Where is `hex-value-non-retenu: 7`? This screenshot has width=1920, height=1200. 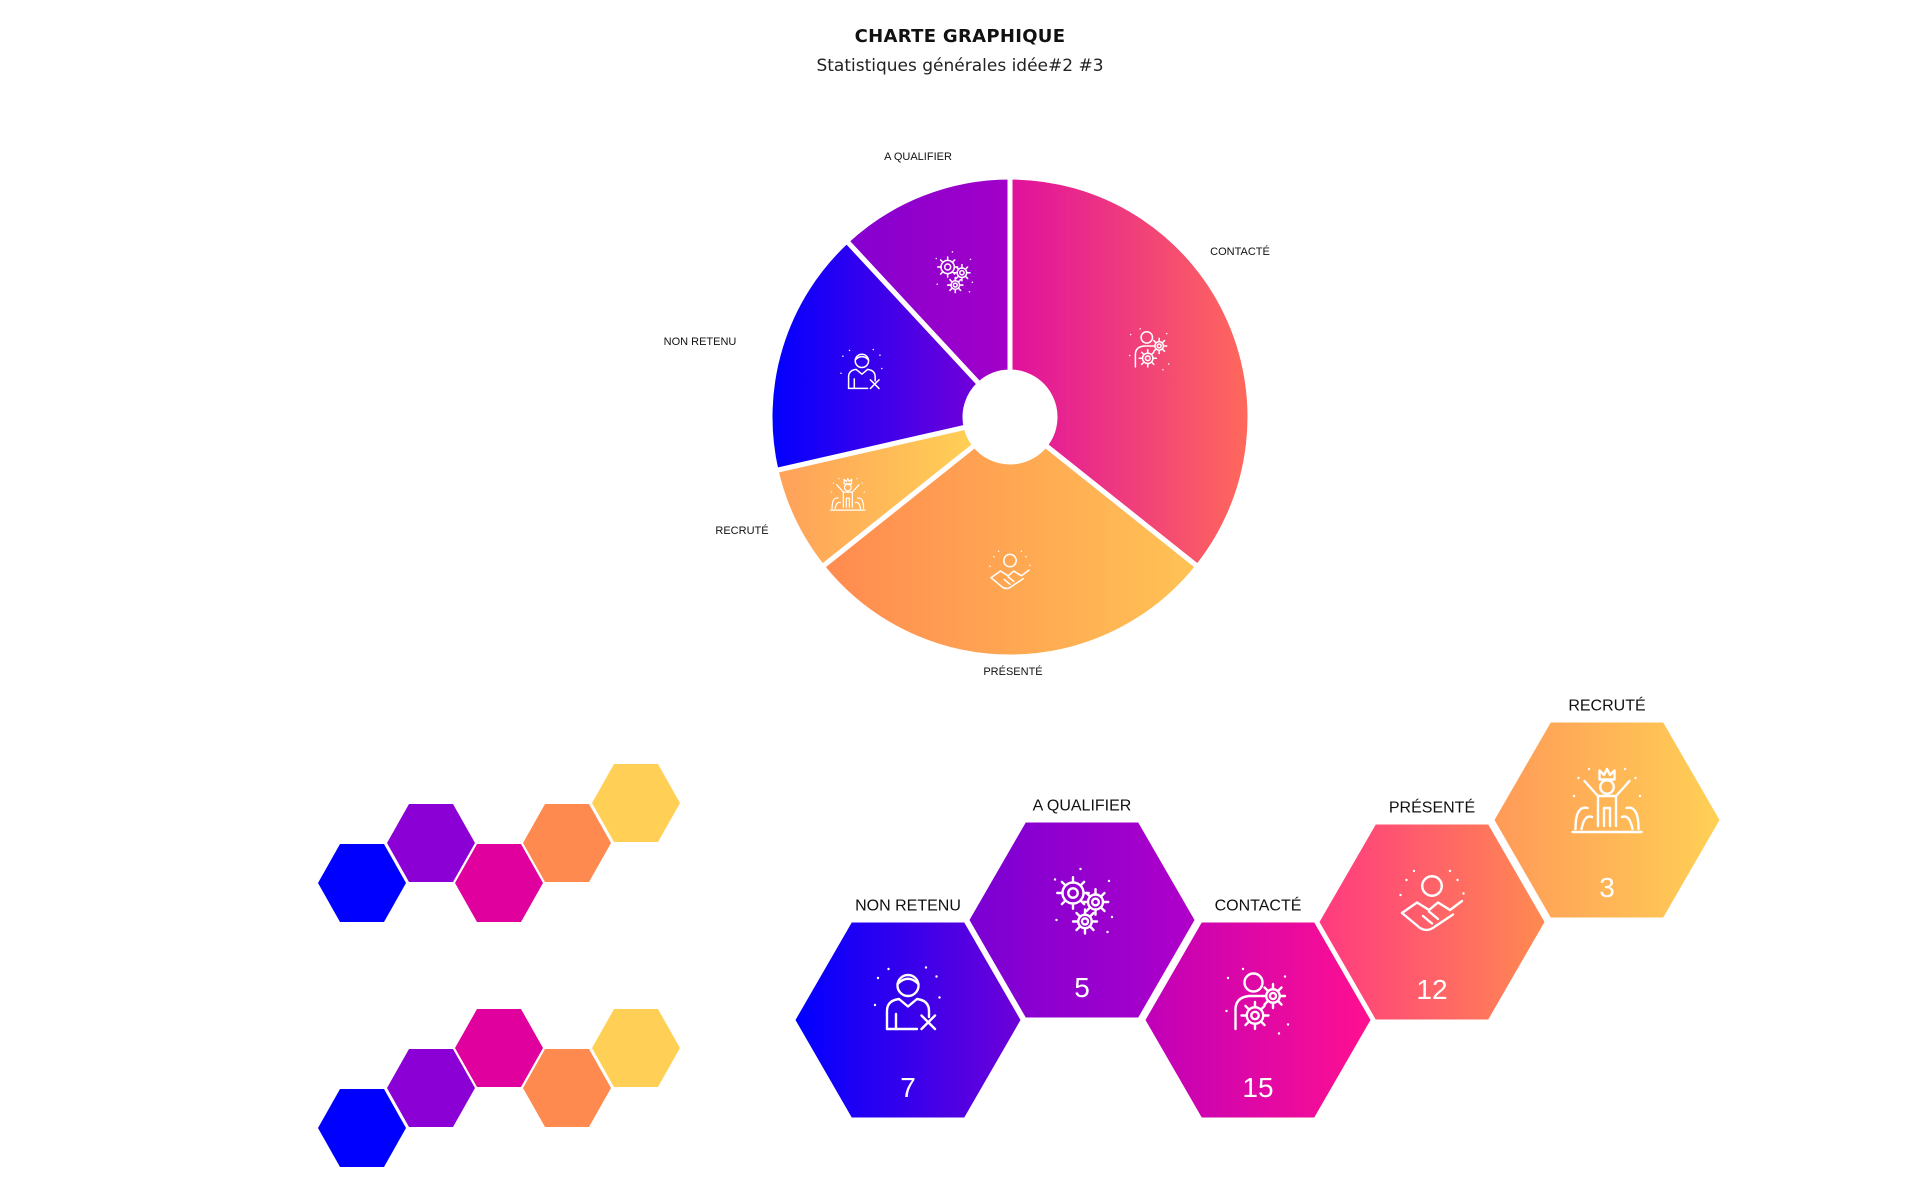 hex-value-non-retenu: 7 is located at coordinates (908, 1087).